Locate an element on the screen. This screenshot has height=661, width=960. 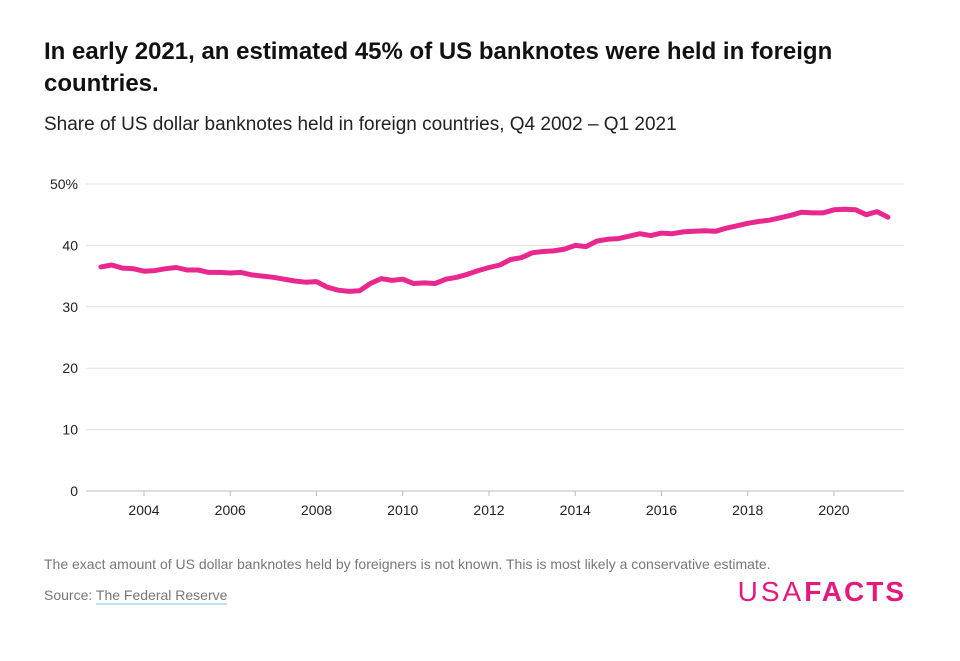
source-link: The Federal Reserve is located at coordinates (161, 596).